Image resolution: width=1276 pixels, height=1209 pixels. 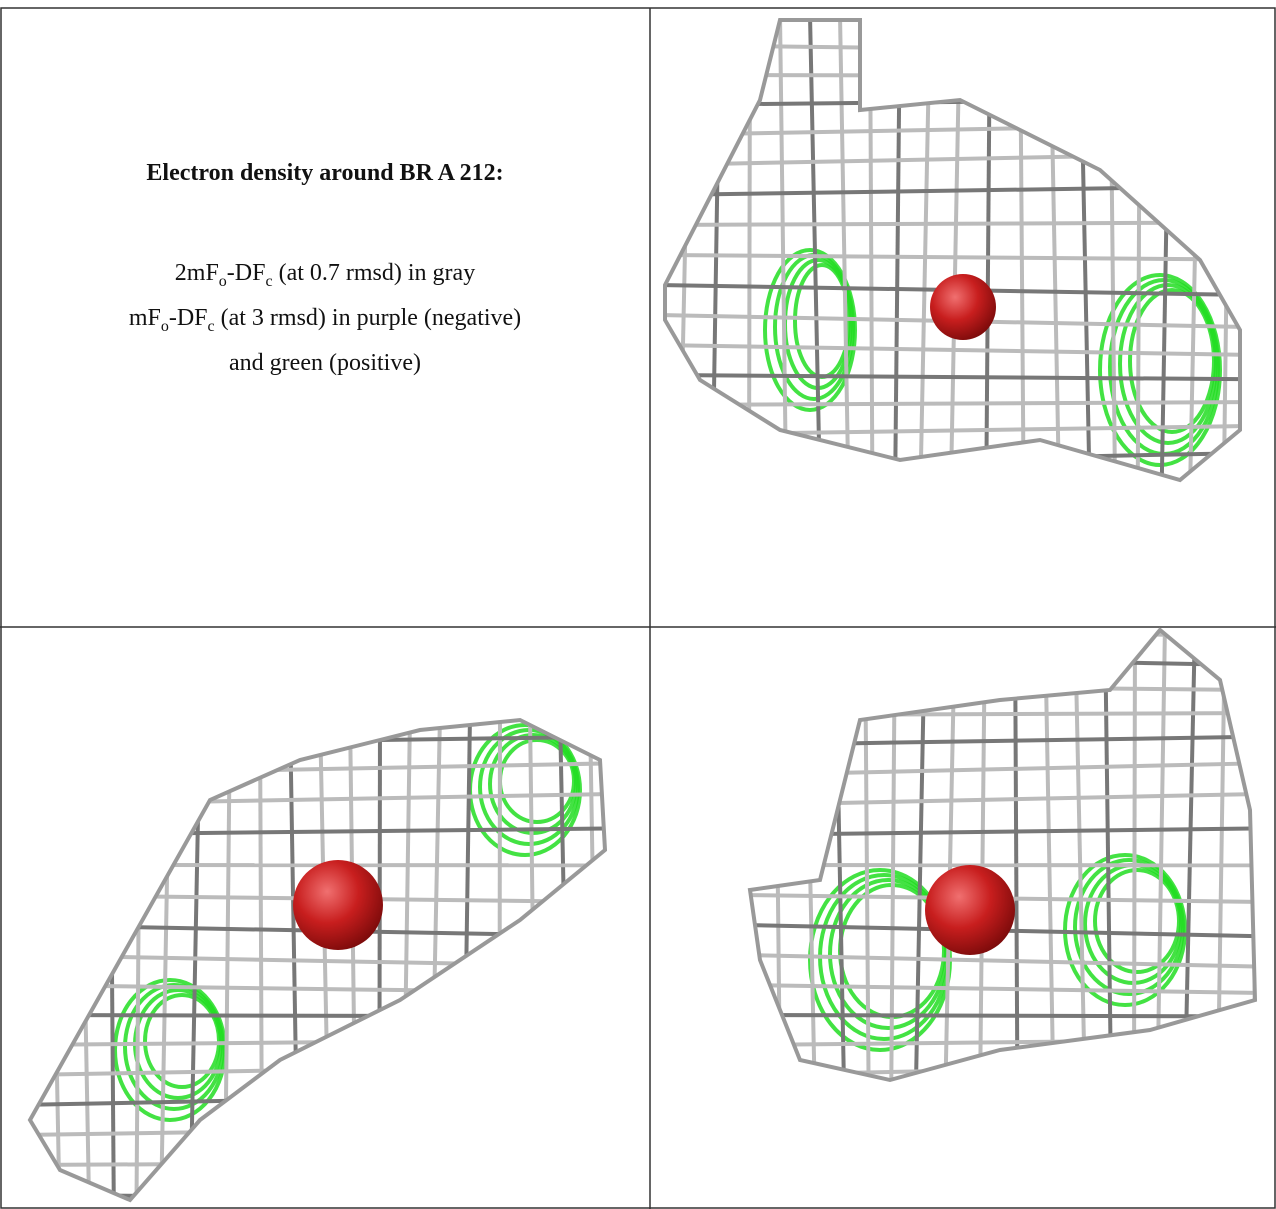 I want to click on text-run: and green (positive), so click(x=325, y=362).